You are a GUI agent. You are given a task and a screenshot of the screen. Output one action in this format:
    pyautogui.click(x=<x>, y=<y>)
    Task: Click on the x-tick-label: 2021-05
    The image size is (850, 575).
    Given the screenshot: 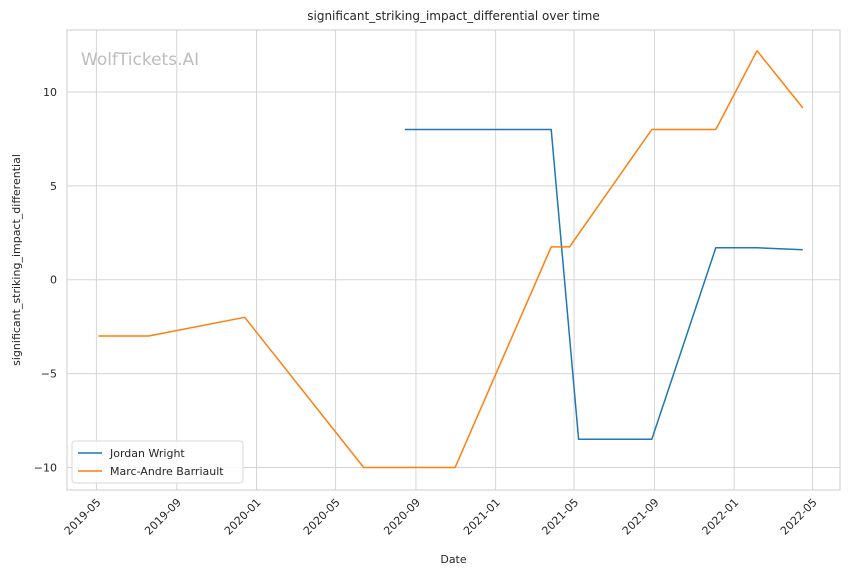 What is the action you would take?
    pyautogui.click(x=560, y=517)
    